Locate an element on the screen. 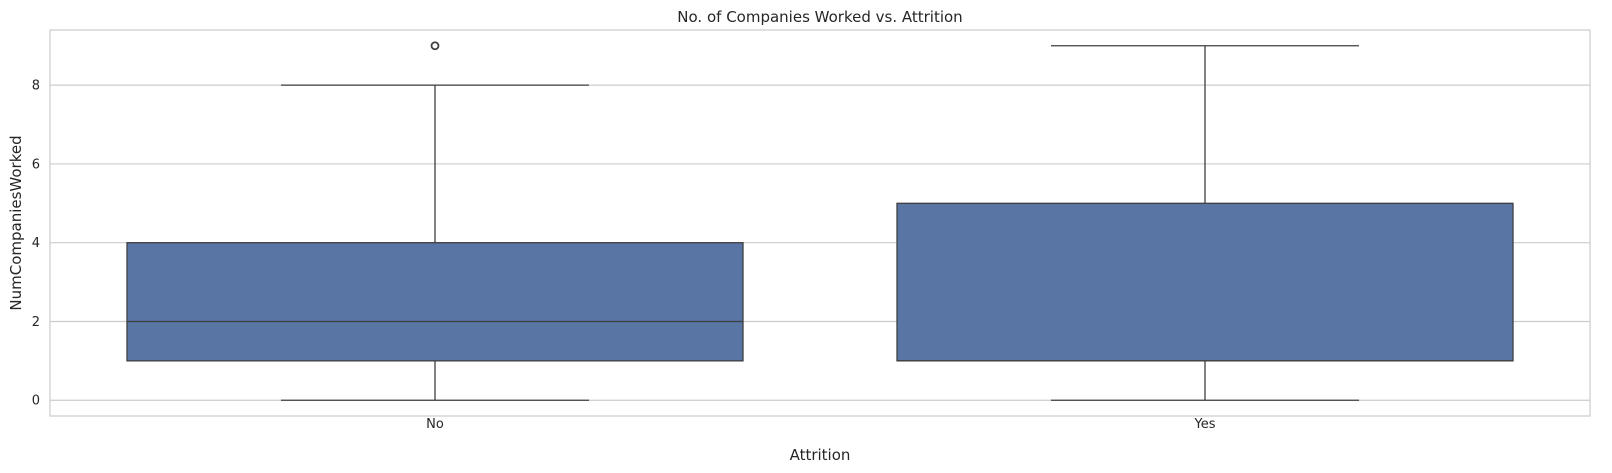 The width and height of the screenshot is (1612, 473). y-tick-labels: 0 2 4 6 8 is located at coordinates (36, 244).